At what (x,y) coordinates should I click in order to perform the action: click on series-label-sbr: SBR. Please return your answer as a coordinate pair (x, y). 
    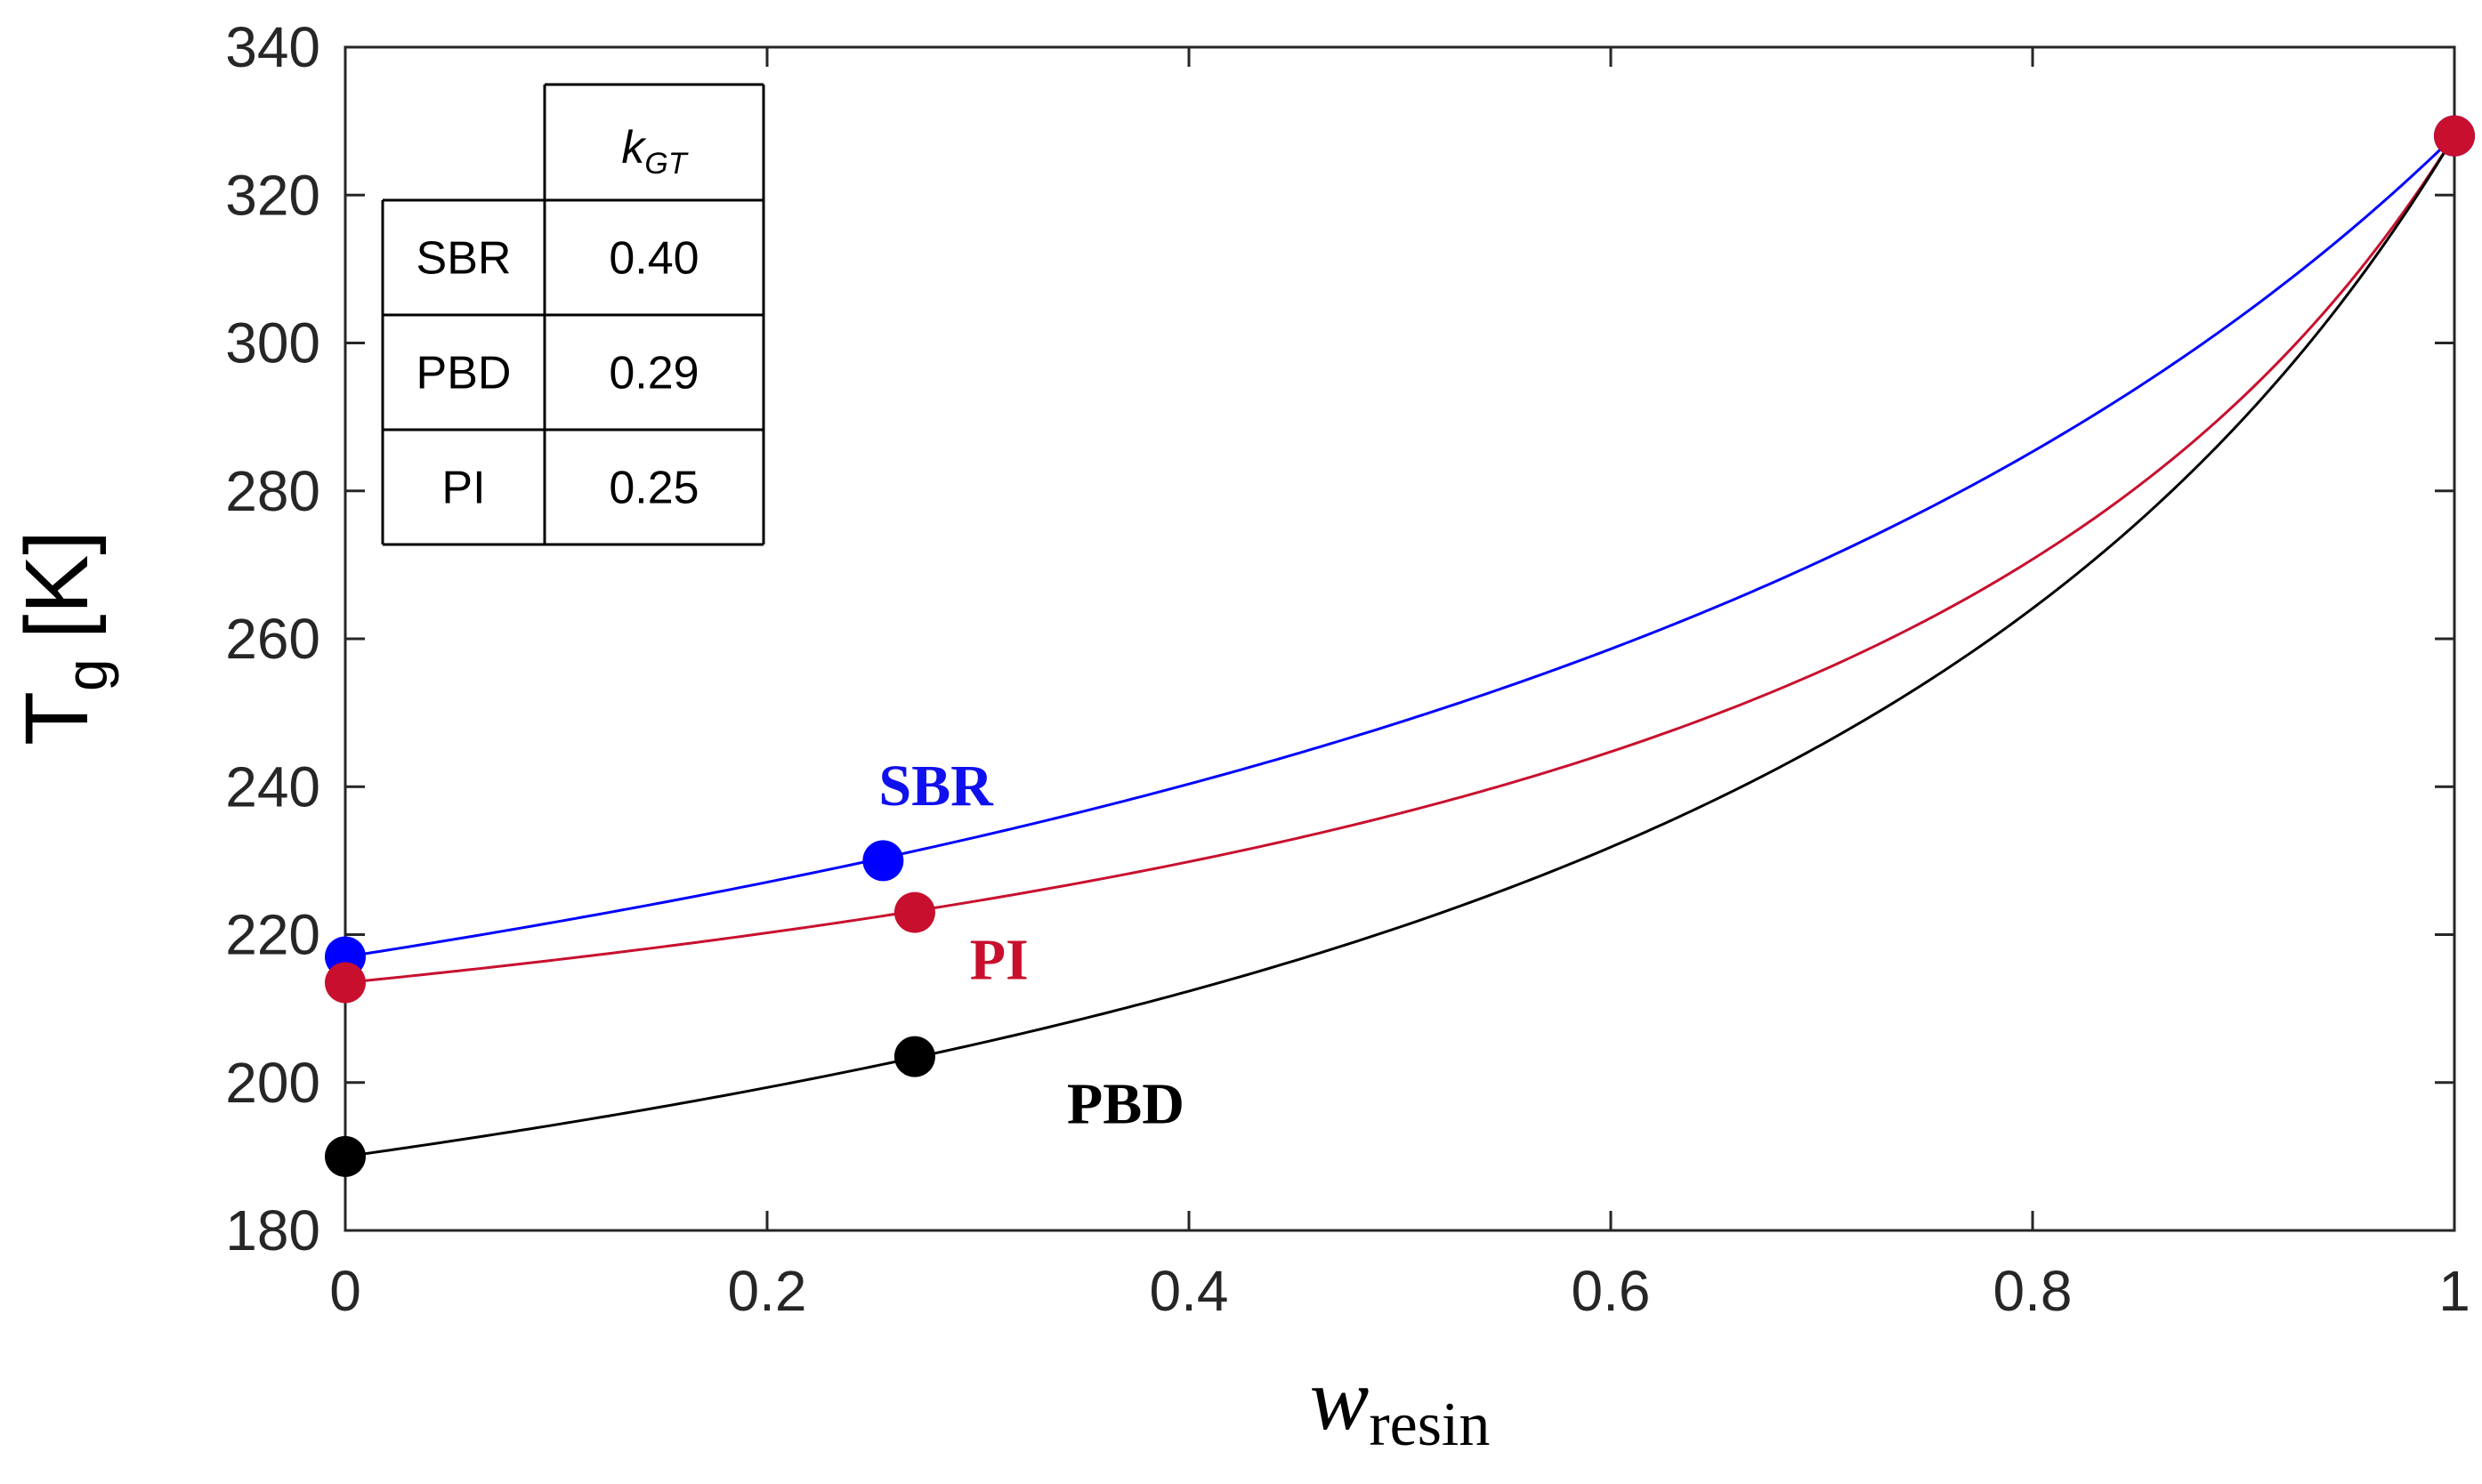
    Looking at the image, I should click on (936, 786).